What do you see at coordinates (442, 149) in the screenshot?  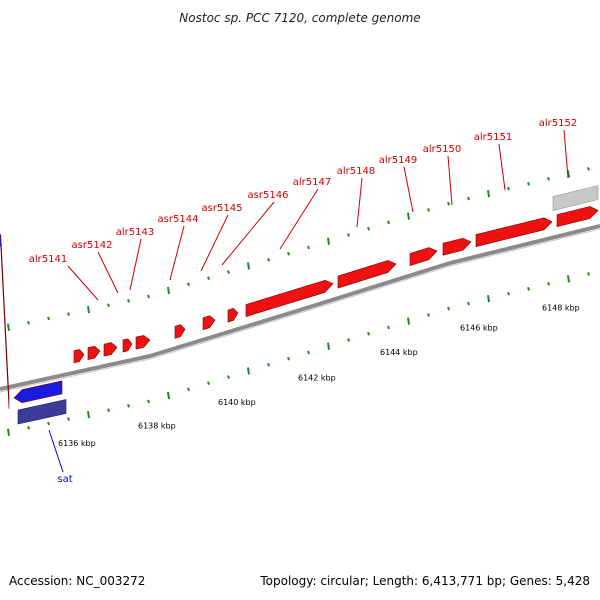 I see `gene-label-alr5150: alr5150` at bounding box center [442, 149].